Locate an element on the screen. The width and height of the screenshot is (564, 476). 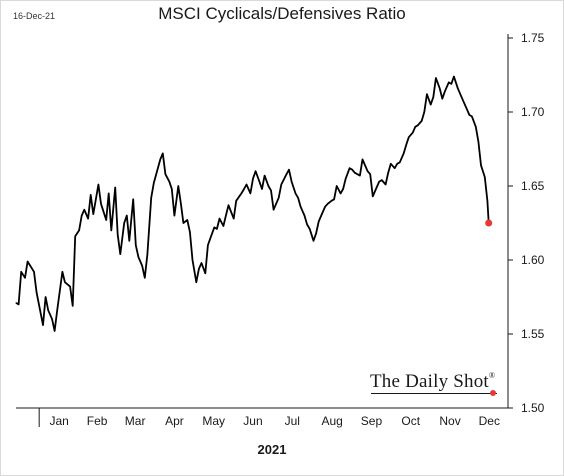
watermark-mark: ® is located at coordinates (492, 375).